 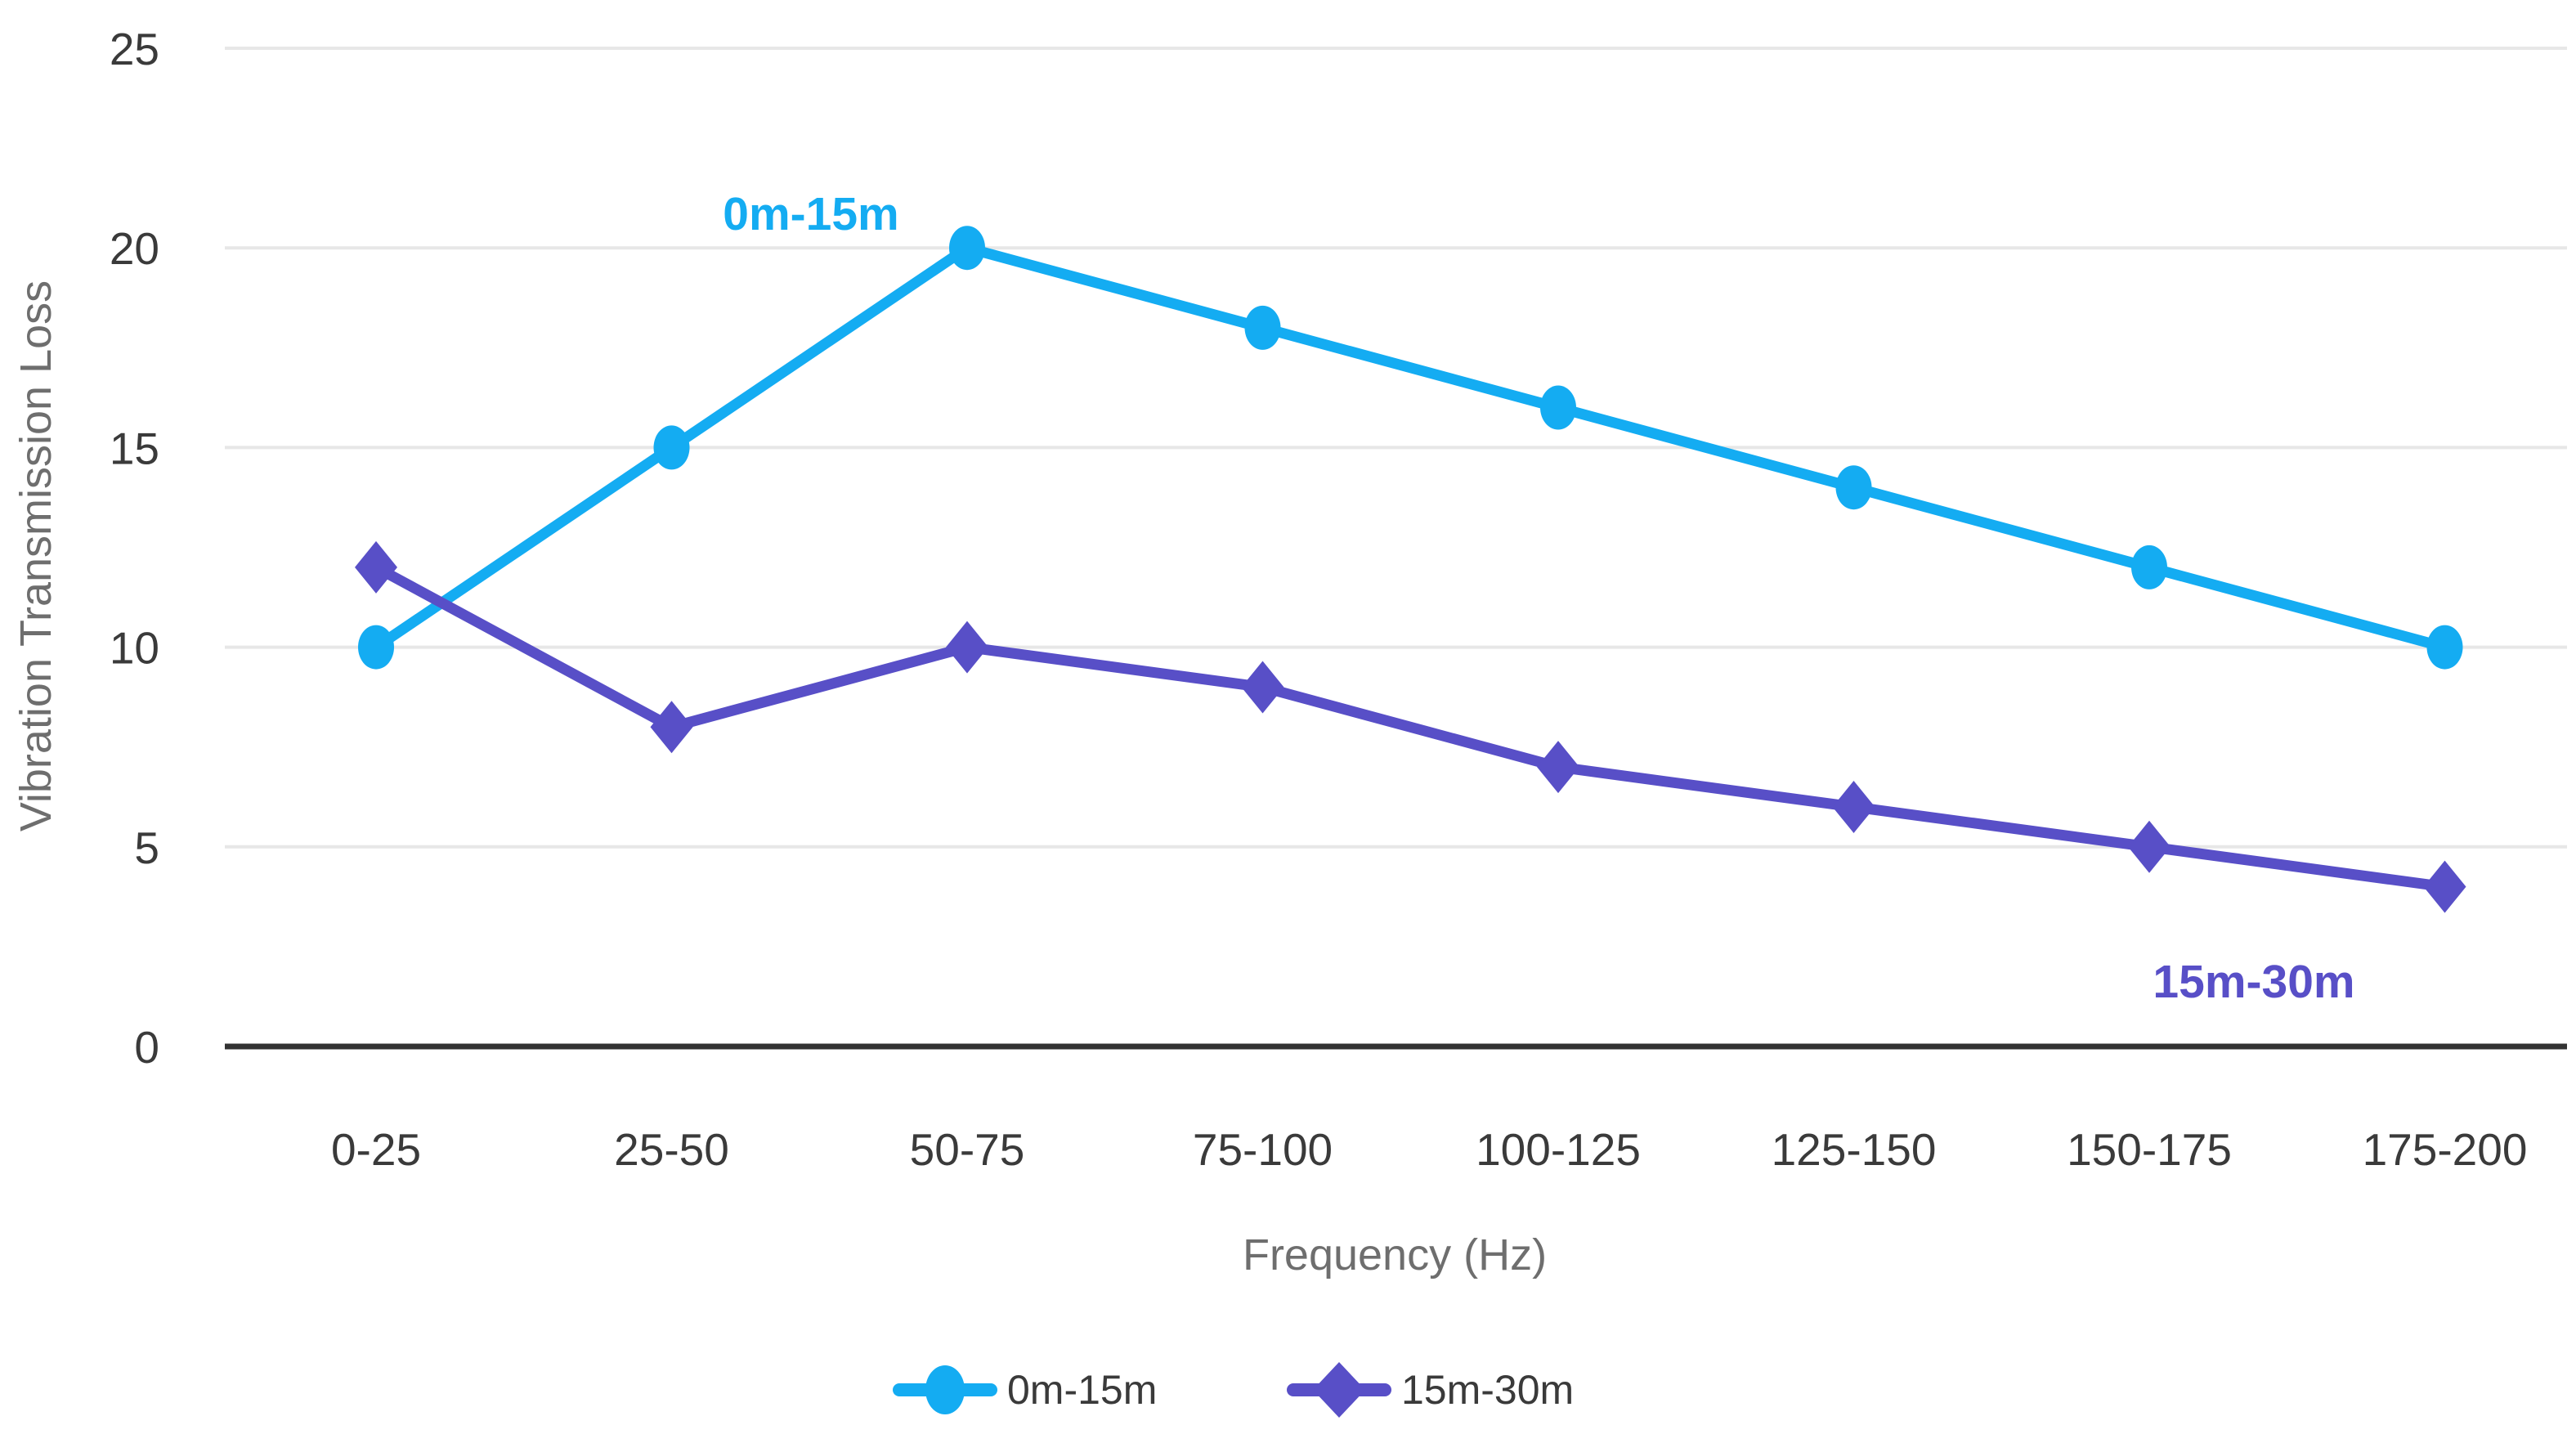 What do you see at coordinates (134, 448) in the screenshot?
I see `y-axis-tick-label: 15` at bounding box center [134, 448].